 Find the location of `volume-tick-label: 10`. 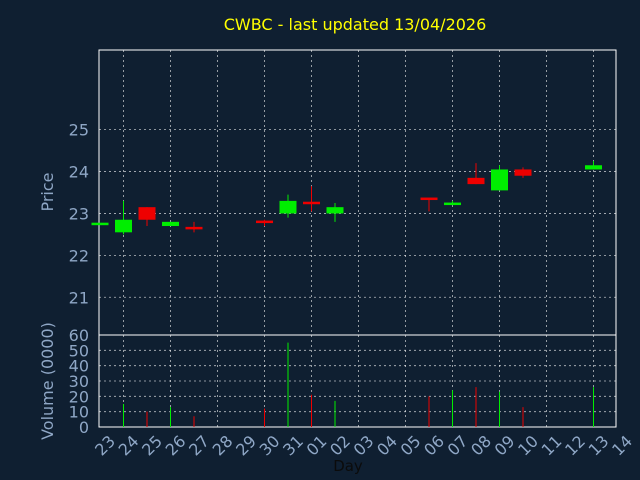

volume-tick-label: 10 is located at coordinates (79, 412).